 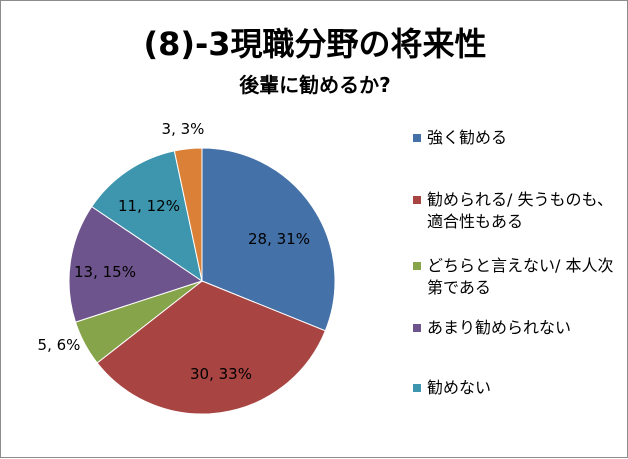 What do you see at coordinates (183, 129) in the screenshot?
I see `data-label: 3, 3%` at bounding box center [183, 129].